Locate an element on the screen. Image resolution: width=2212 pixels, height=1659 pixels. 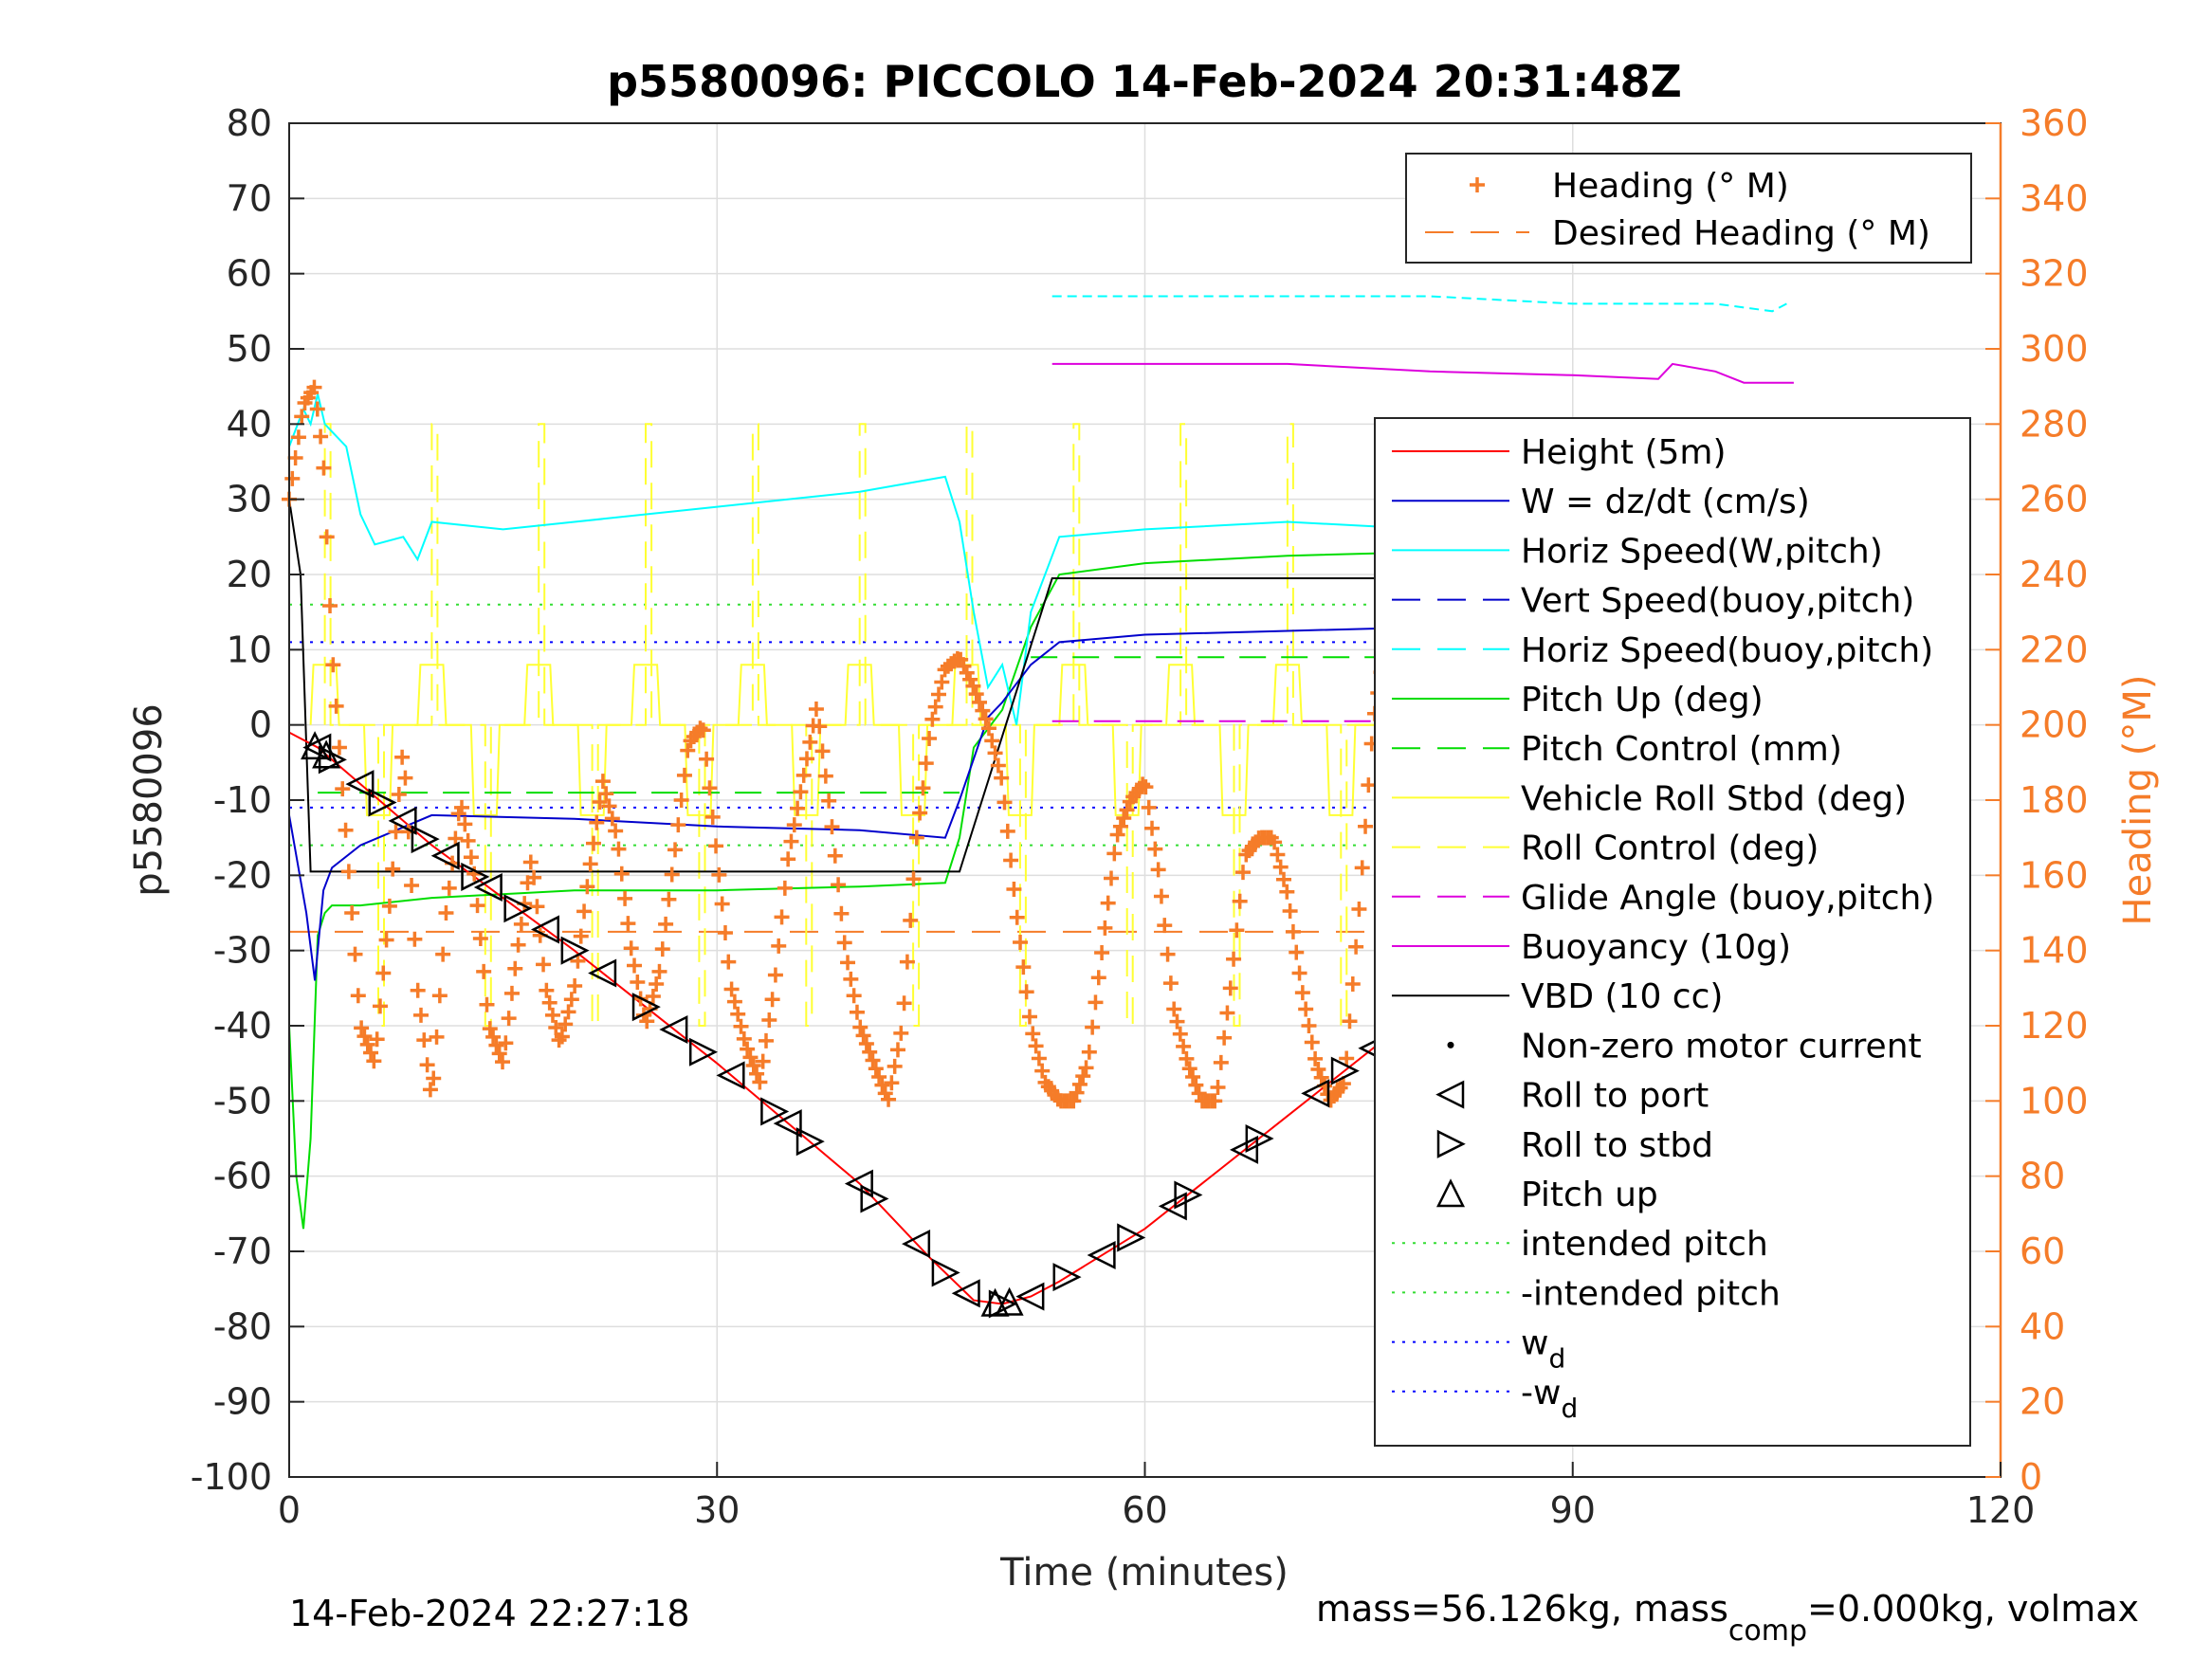
y-tick-label-right: 0 is located at coordinates (2031, 1477).